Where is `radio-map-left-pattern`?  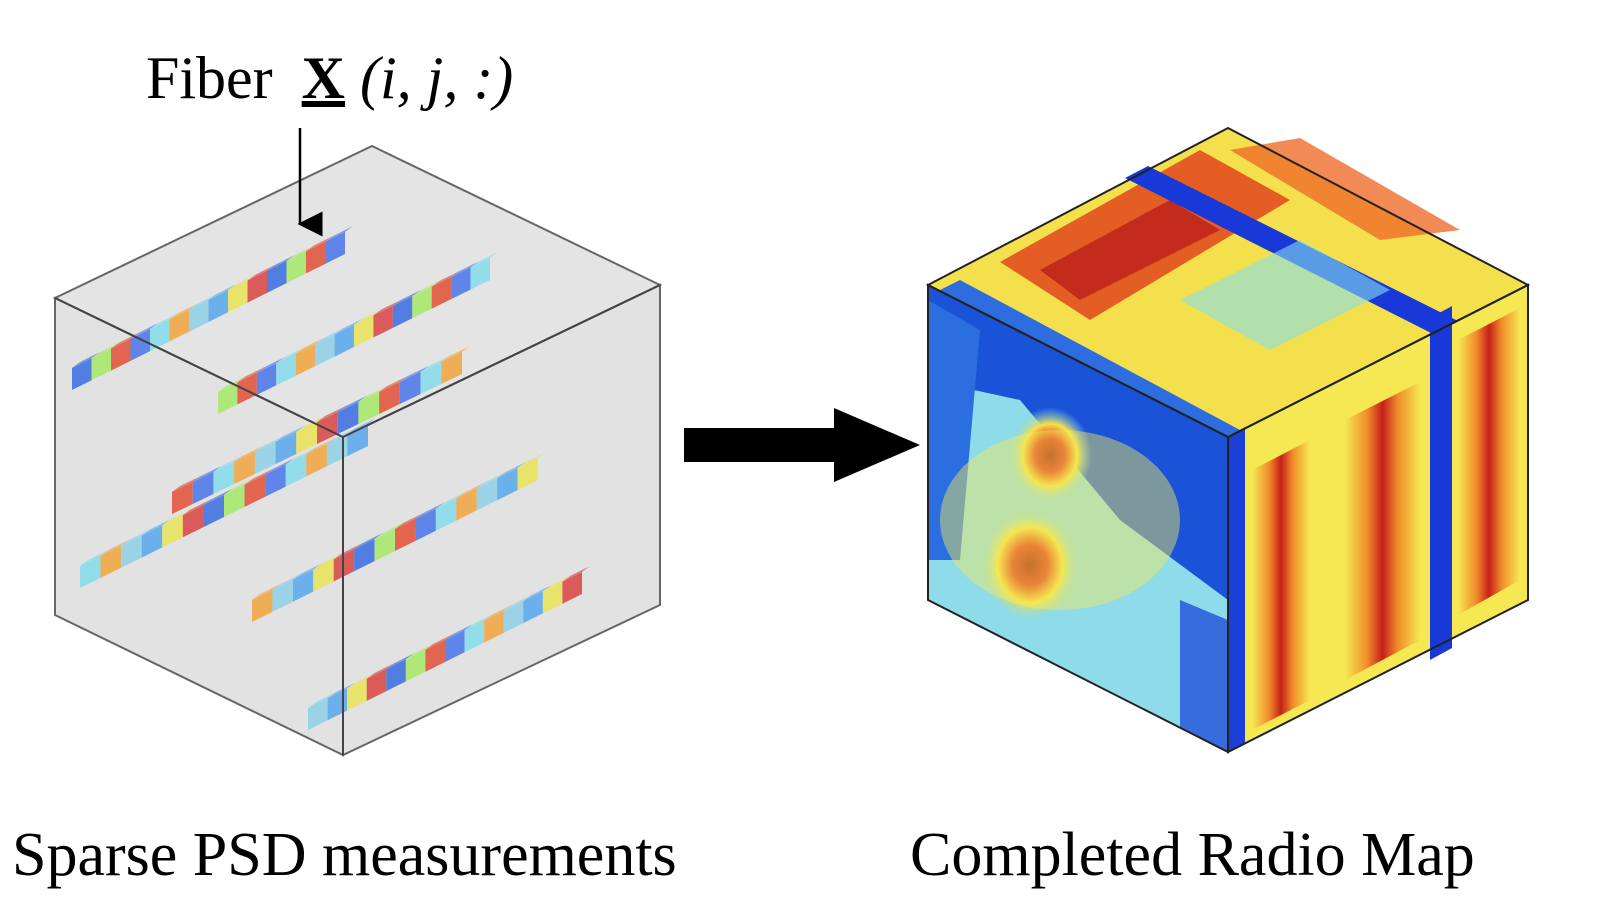
radio-map-left-pattern is located at coordinates (1078, 518).